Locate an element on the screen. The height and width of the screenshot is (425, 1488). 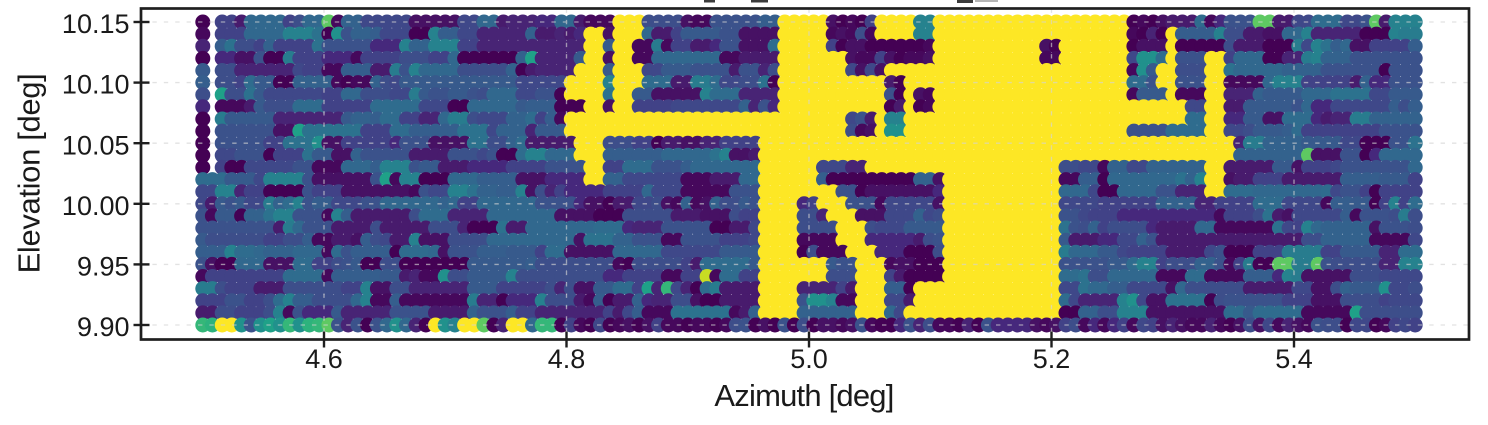
svg-text: 10.15 is located at coordinates (96, 24).